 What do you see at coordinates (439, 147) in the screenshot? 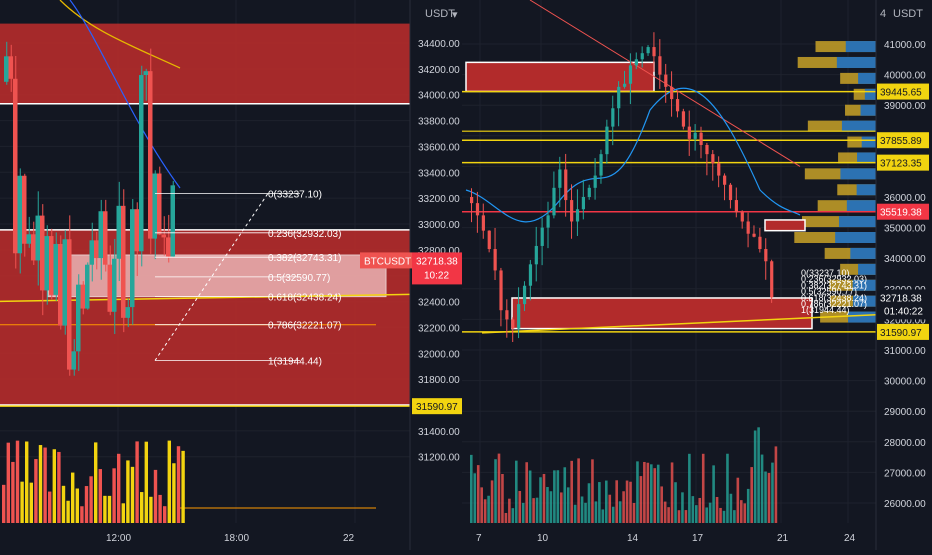
I see `y-tick-label: 33600.00` at bounding box center [439, 147].